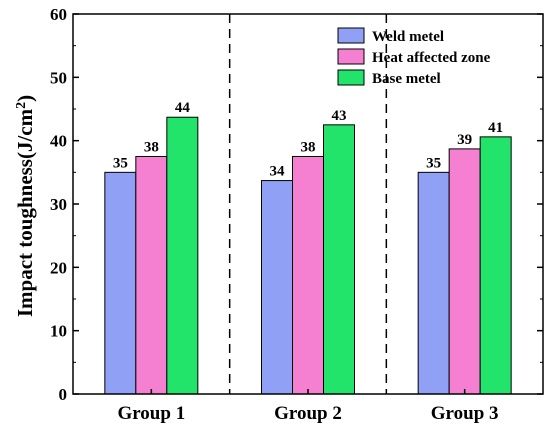 Image resolution: width=550 pixels, height=433 pixels. Describe the element at coordinates (406, 79) in the screenshot. I see `legend-label: Base metel` at that location.